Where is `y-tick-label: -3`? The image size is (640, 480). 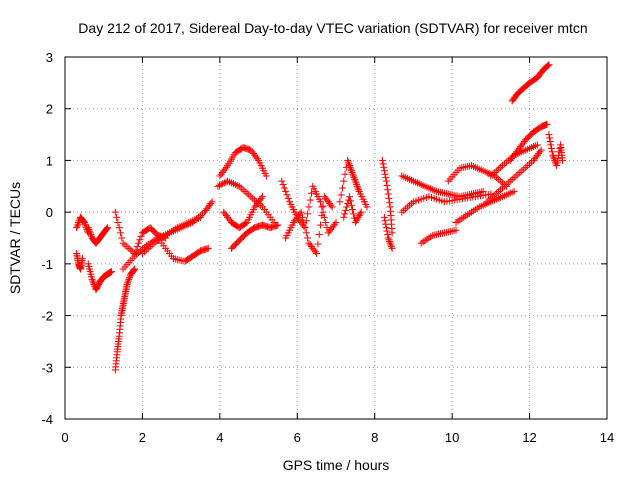
y-tick-label: -3 is located at coordinates (47, 367).